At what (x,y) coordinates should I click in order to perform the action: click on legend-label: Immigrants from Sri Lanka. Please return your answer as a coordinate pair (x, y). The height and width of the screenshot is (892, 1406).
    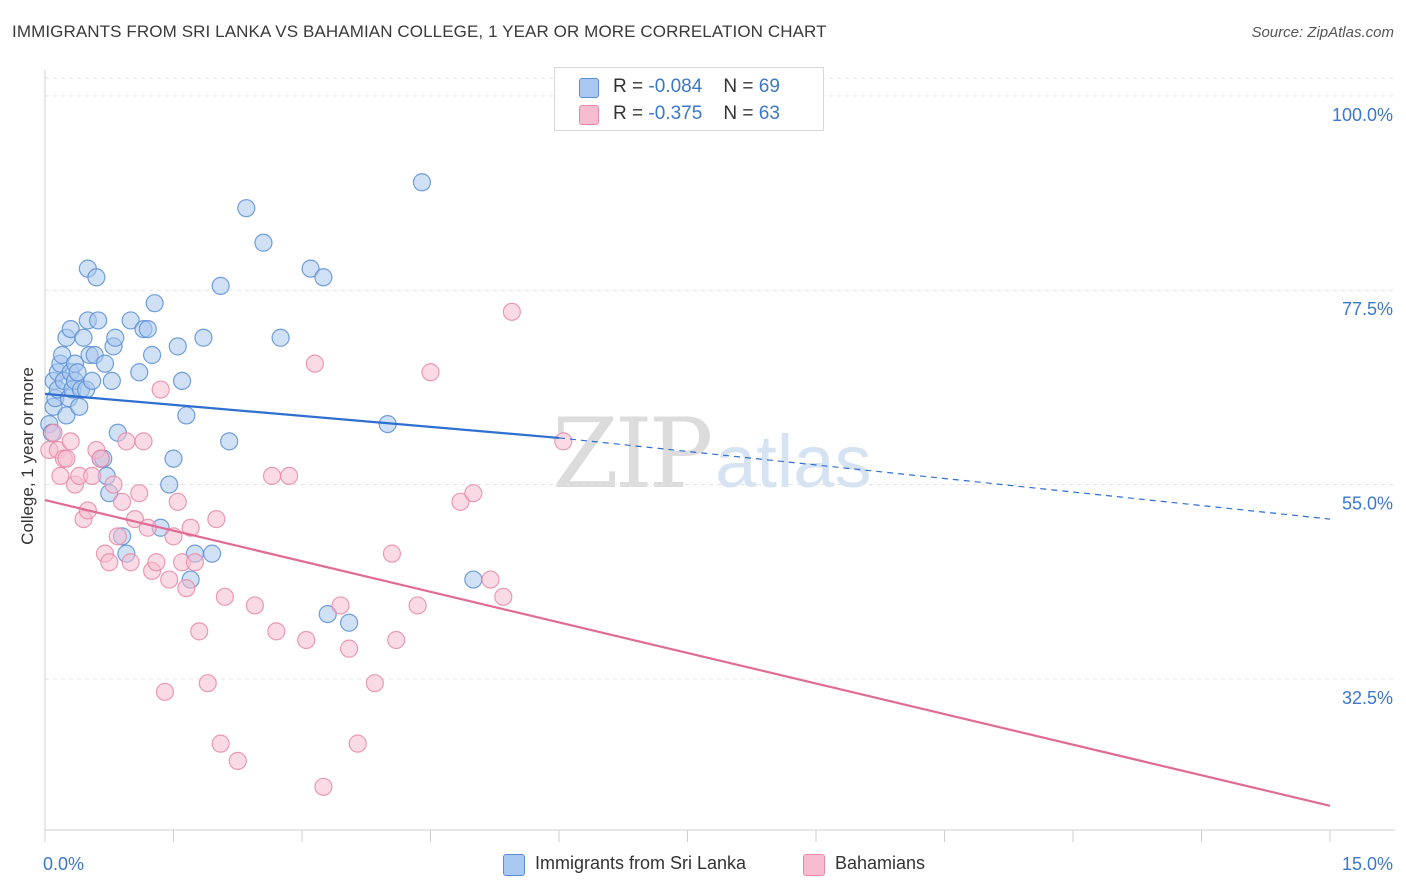
    Looking at the image, I should click on (641, 863).